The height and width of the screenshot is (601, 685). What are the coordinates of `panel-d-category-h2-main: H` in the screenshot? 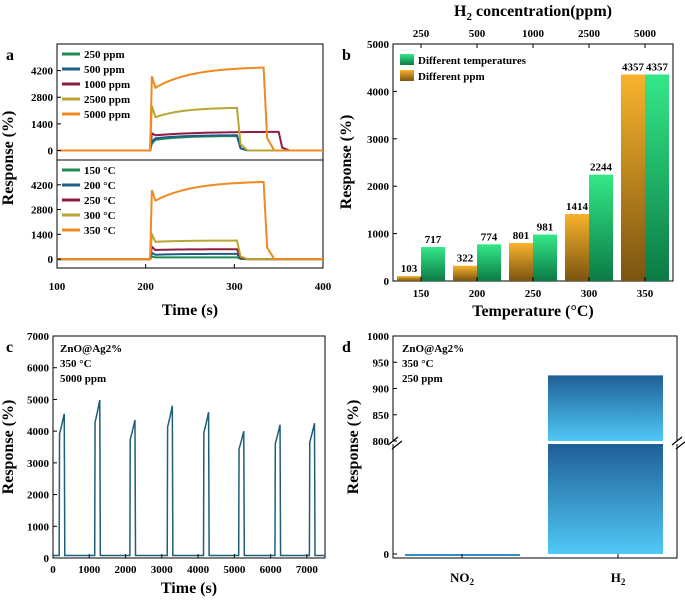 It's located at (616, 577).